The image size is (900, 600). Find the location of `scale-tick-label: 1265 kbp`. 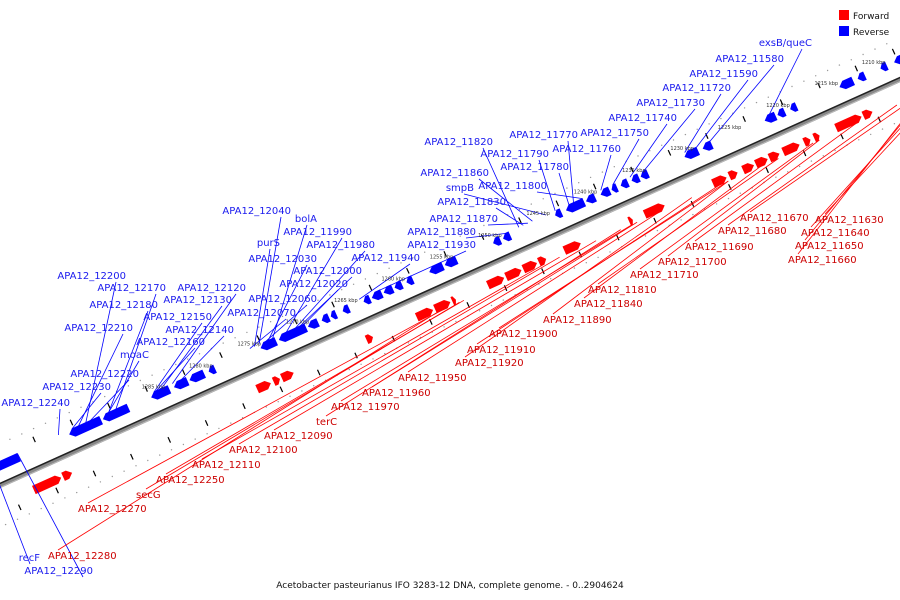

scale-tick-label: 1265 kbp is located at coordinates (346, 301).